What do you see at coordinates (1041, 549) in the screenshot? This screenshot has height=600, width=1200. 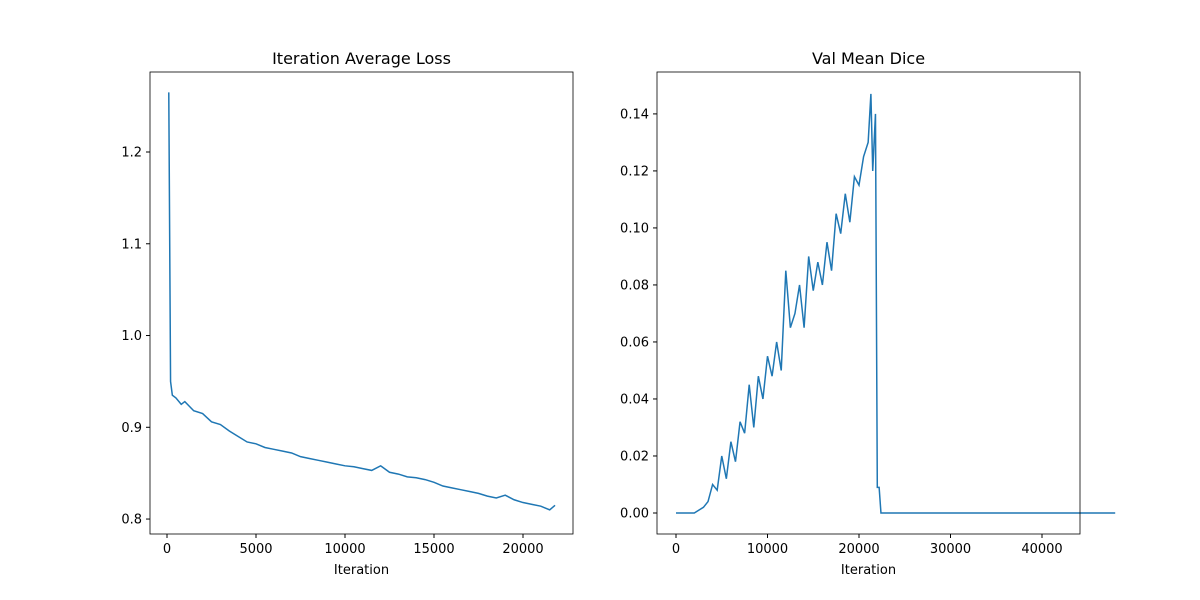 I see `x-tick-label: 40000` at bounding box center [1041, 549].